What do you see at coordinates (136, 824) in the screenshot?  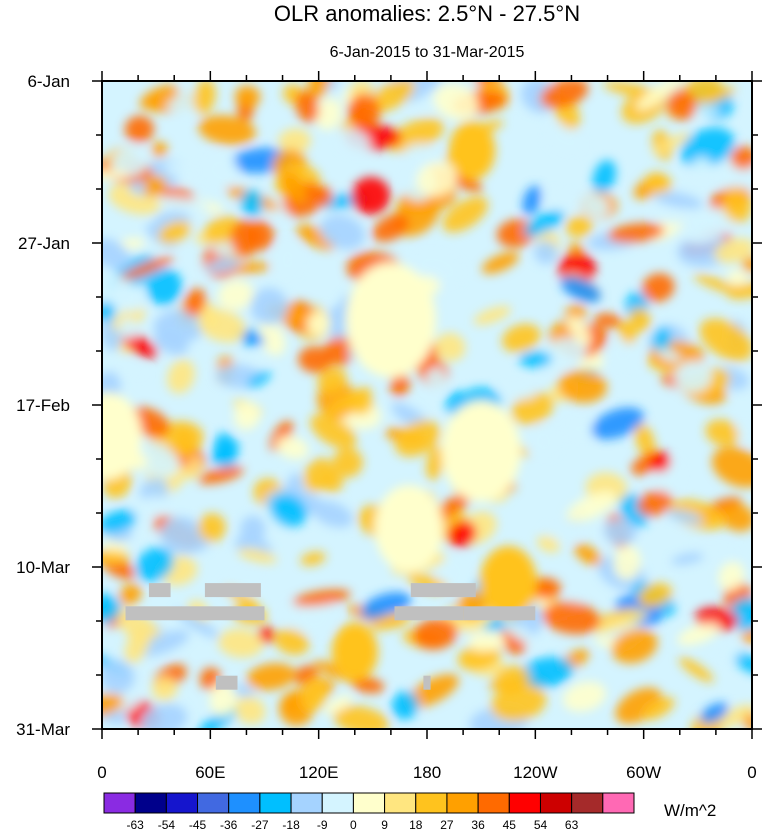 I see `colorbar-label: -63` at bounding box center [136, 824].